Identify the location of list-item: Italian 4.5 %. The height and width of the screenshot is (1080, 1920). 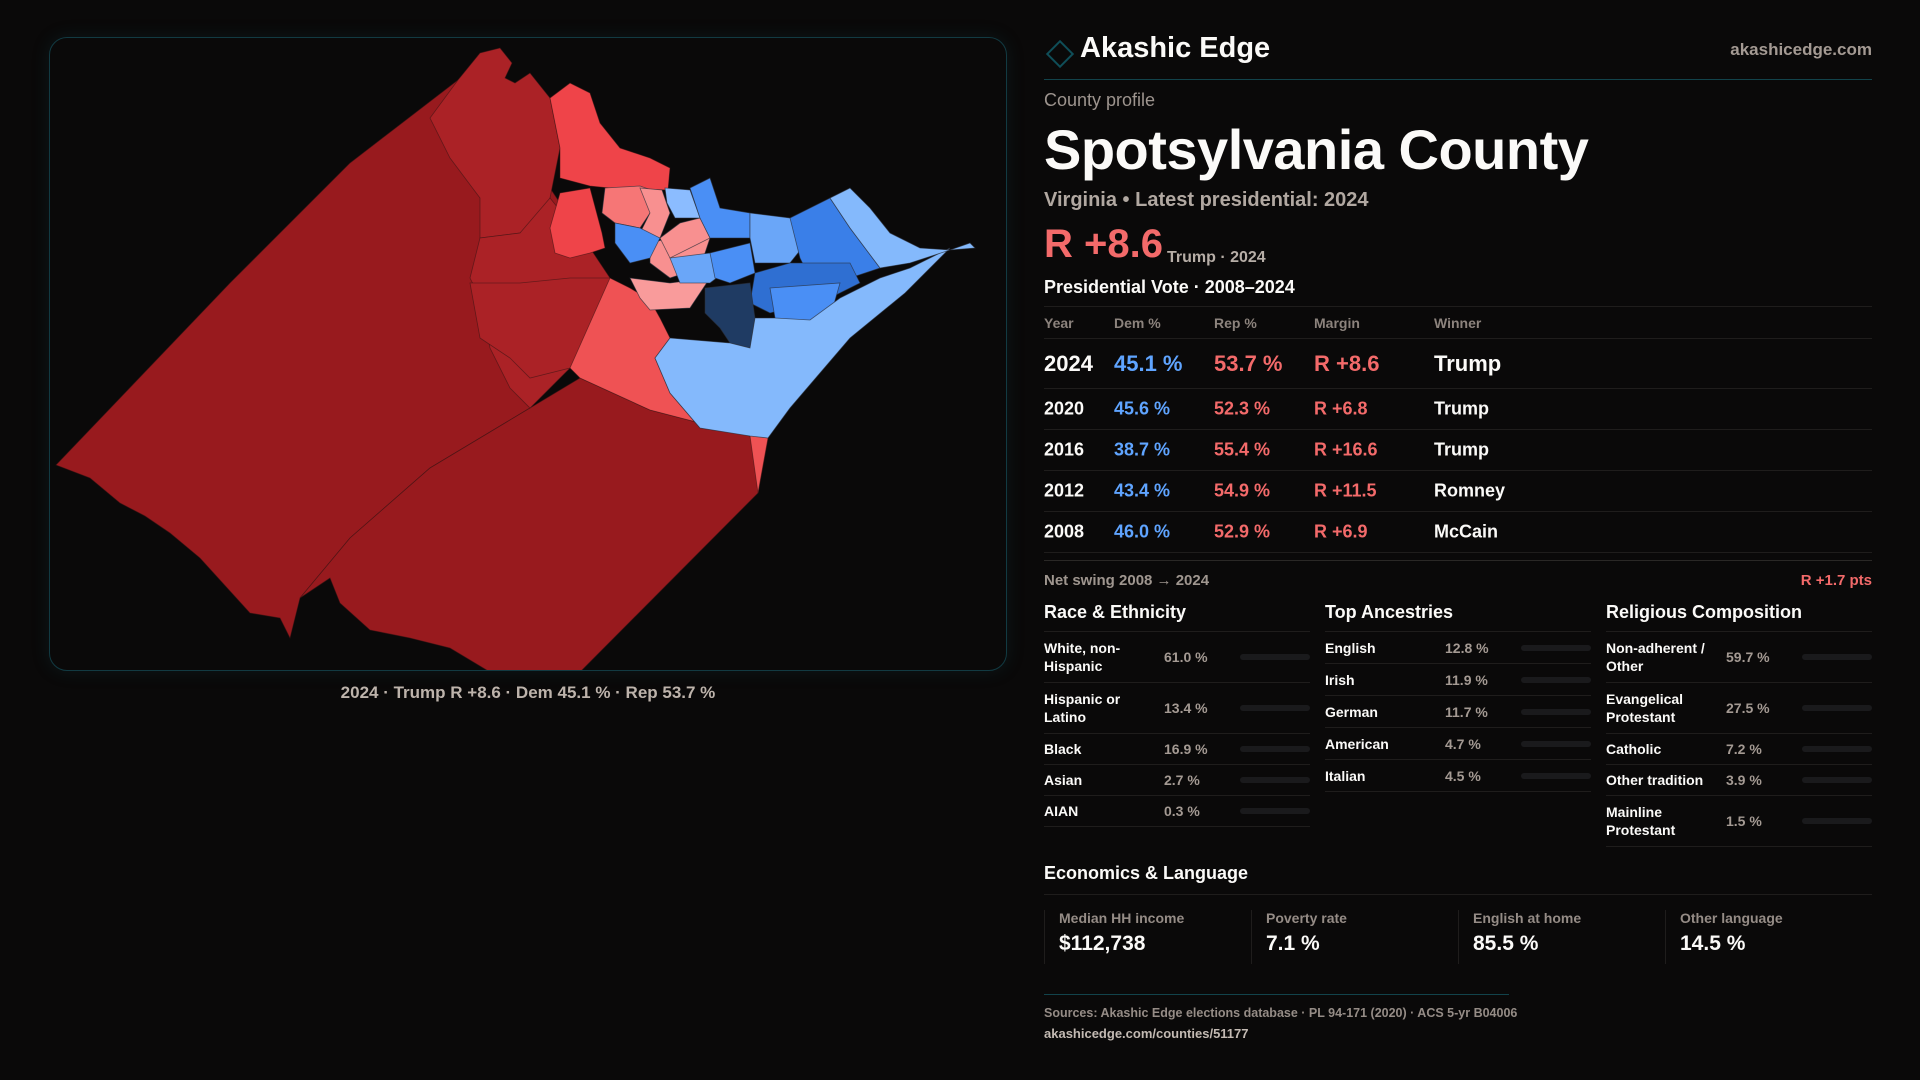
(1458, 776).